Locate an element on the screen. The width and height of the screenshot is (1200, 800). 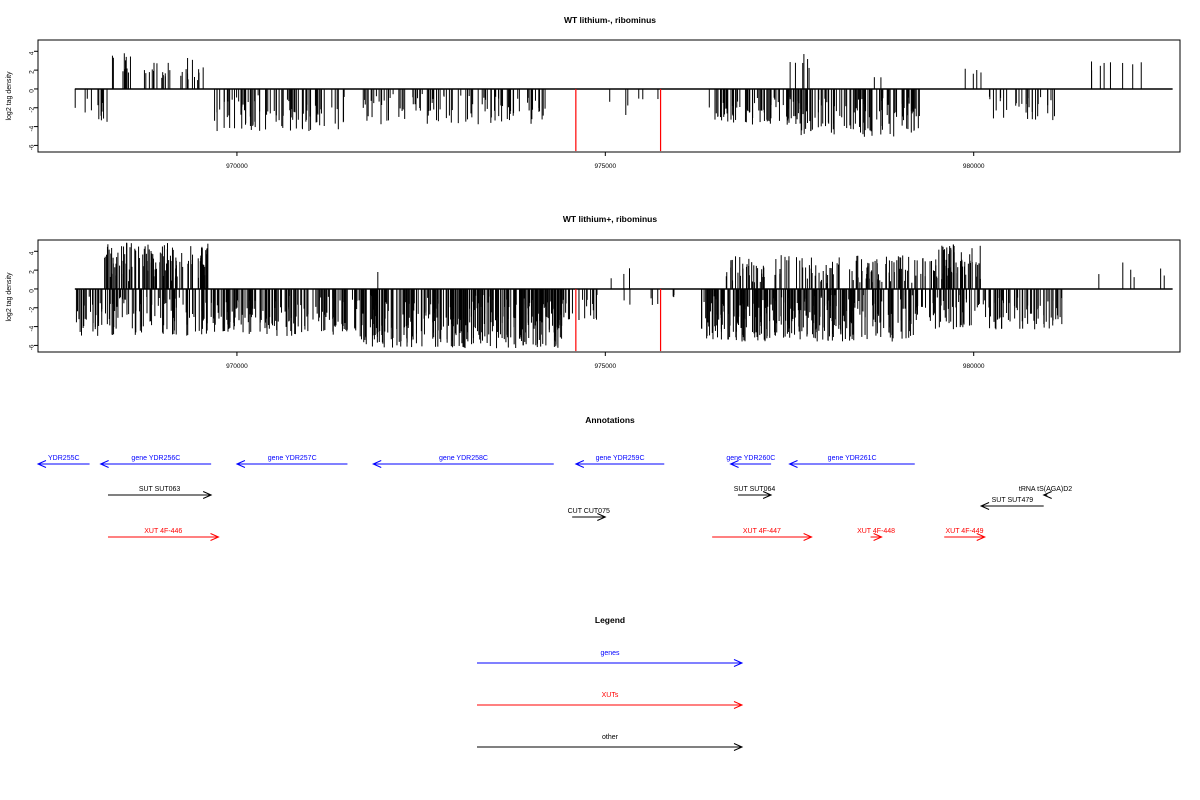
annotation-other: SUT SUT063 is located at coordinates (160, 492).